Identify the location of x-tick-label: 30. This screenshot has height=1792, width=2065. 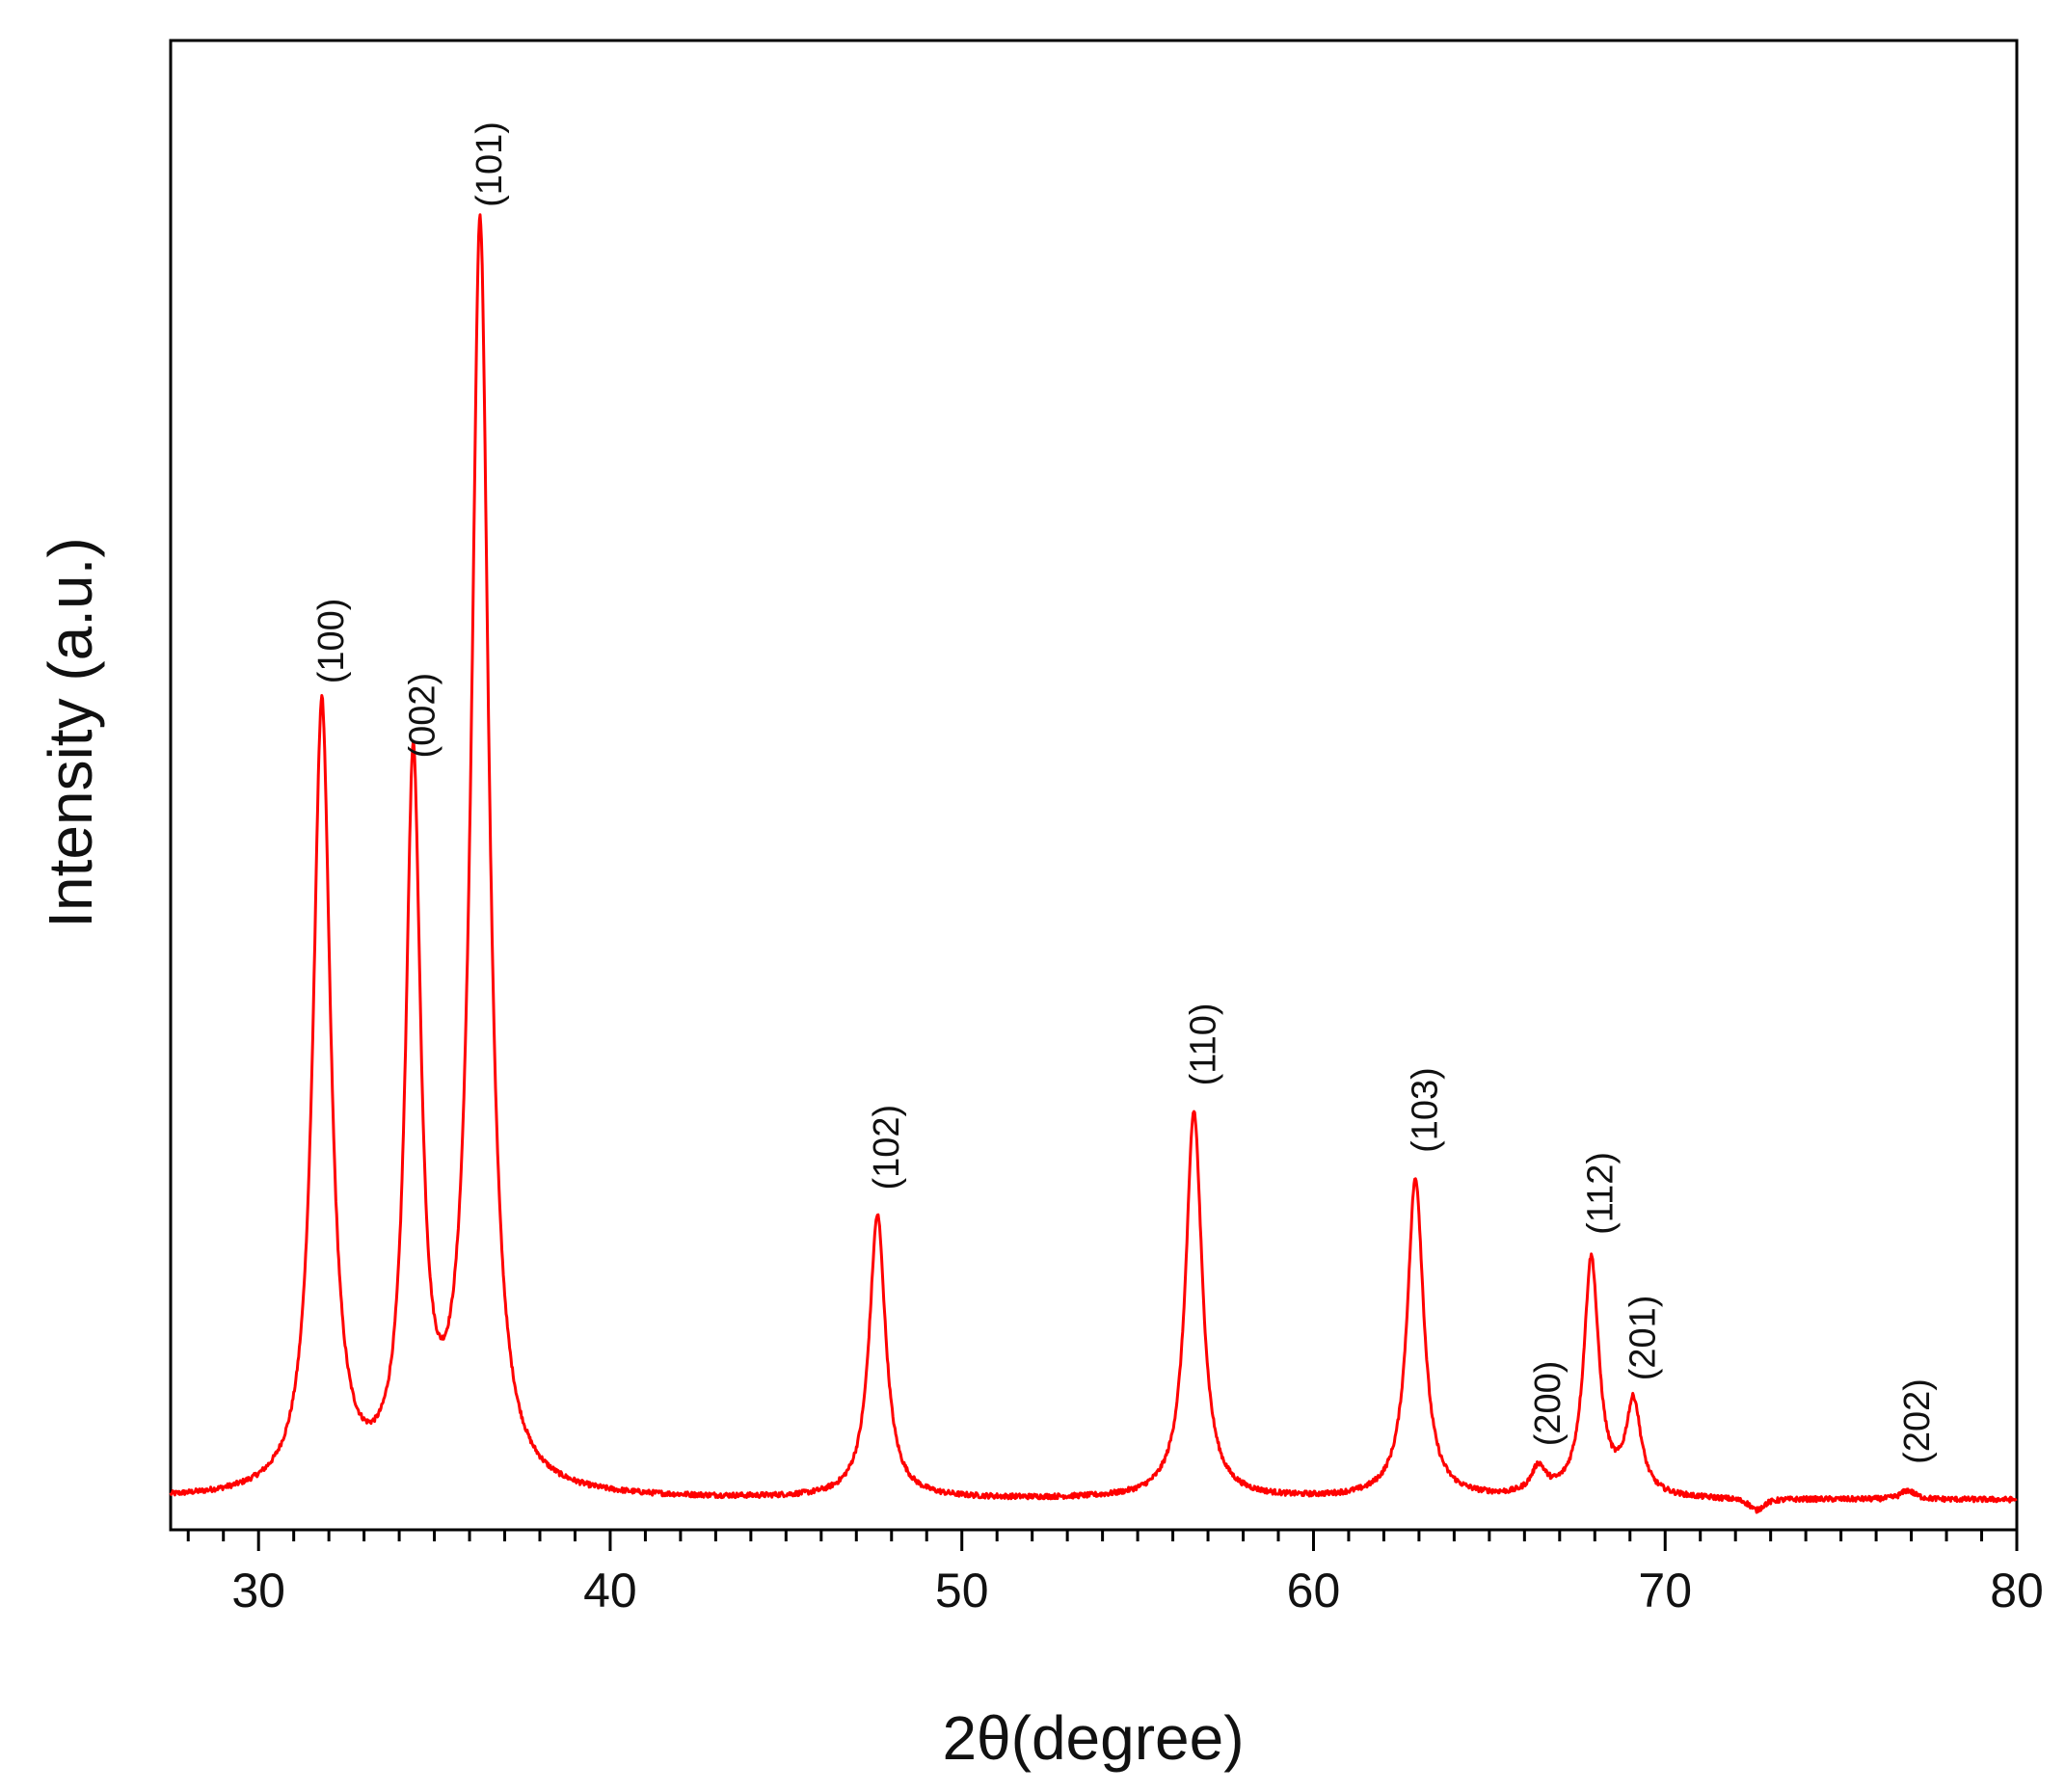
(258, 1591).